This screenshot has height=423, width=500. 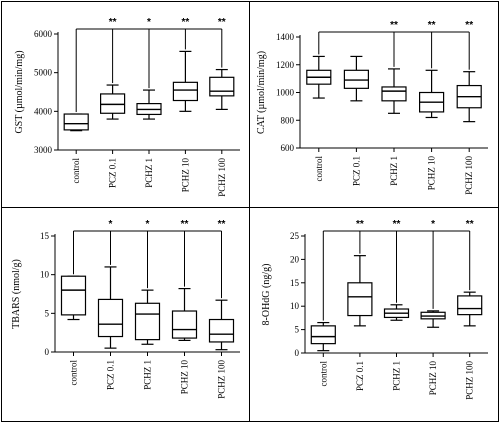 I want to click on y-tick-label: 25, so click(x=295, y=236).